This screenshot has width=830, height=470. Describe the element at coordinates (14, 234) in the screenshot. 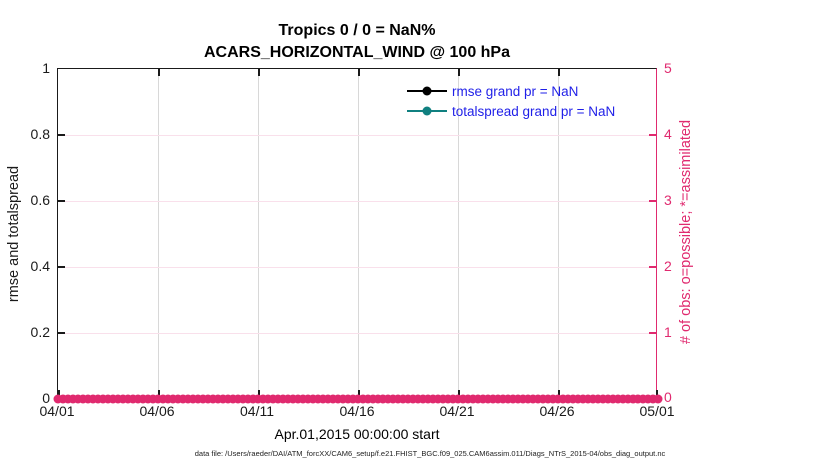

I see `left-axis-title: rmse and totalspread` at that location.